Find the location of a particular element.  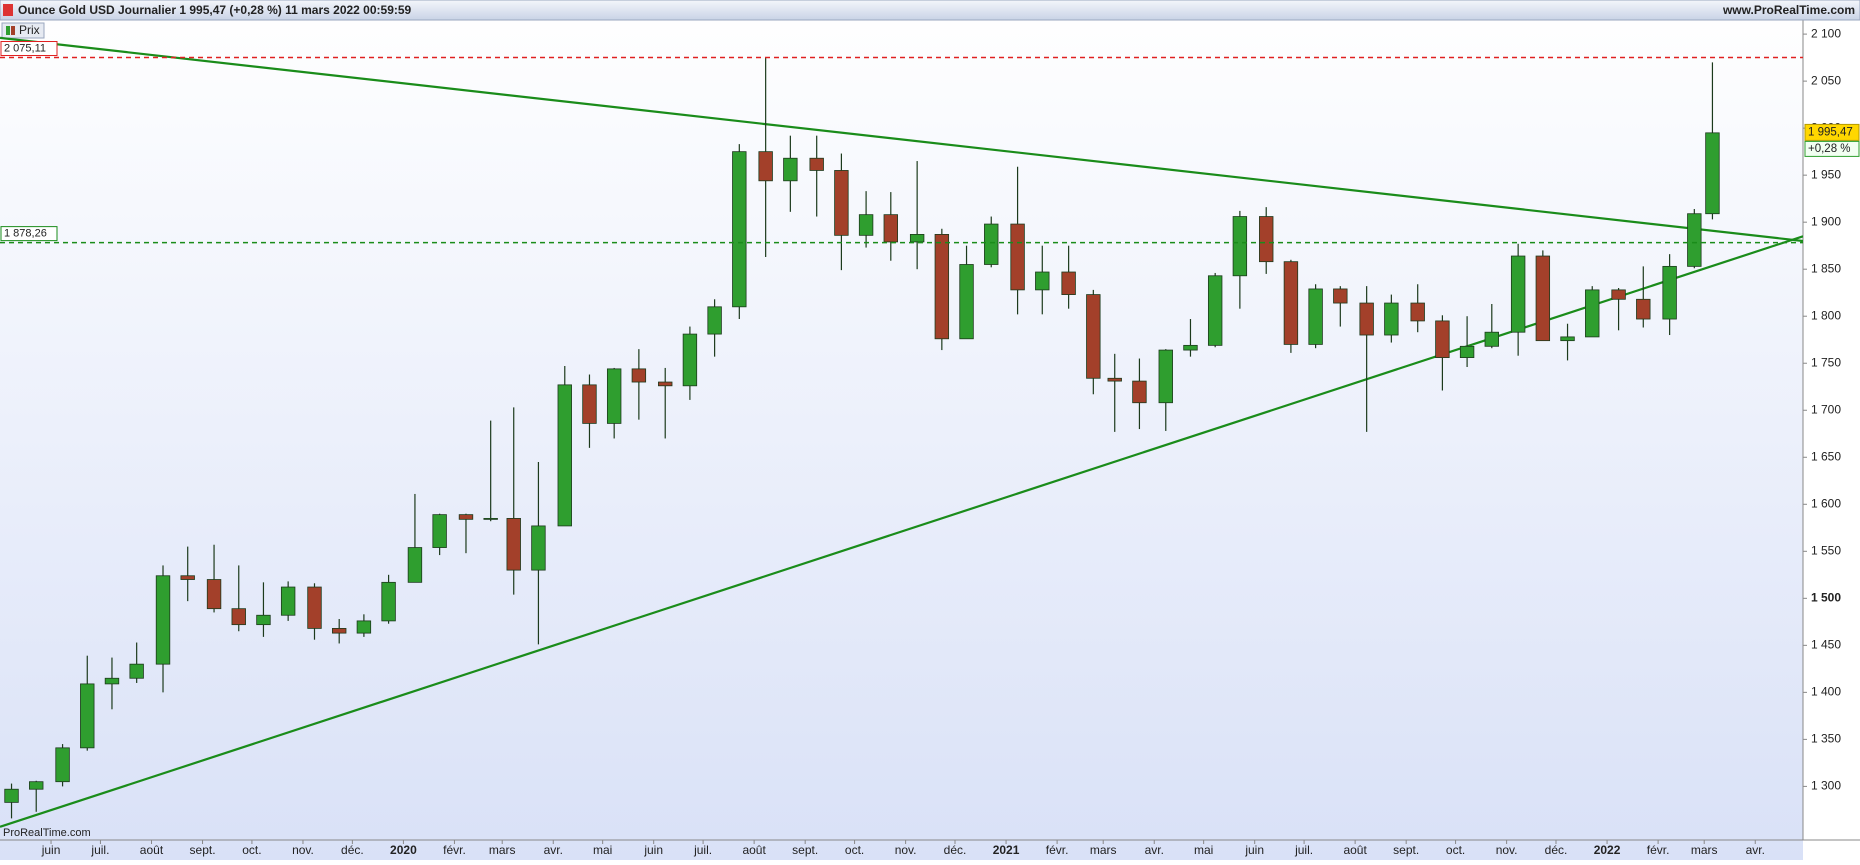

last-price-label: 1 995,47 is located at coordinates (1830, 132).